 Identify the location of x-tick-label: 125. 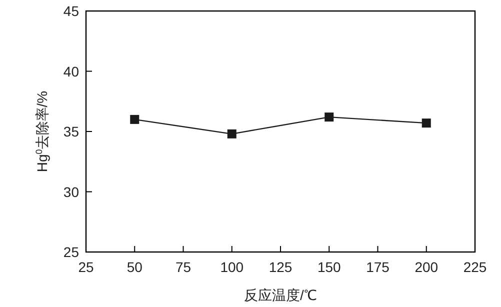
(280, 267).